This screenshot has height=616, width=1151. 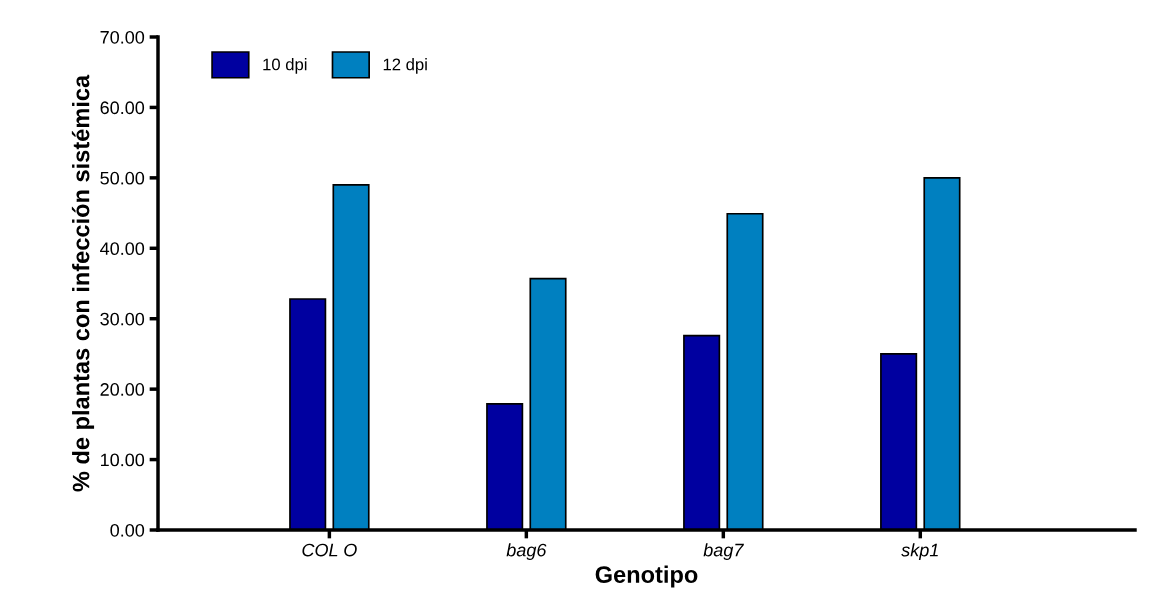 What do you see at coordinates (122, 37) in the screenshot?
I see `y-tick-label: 70.00` at bounding box center [122, 37].